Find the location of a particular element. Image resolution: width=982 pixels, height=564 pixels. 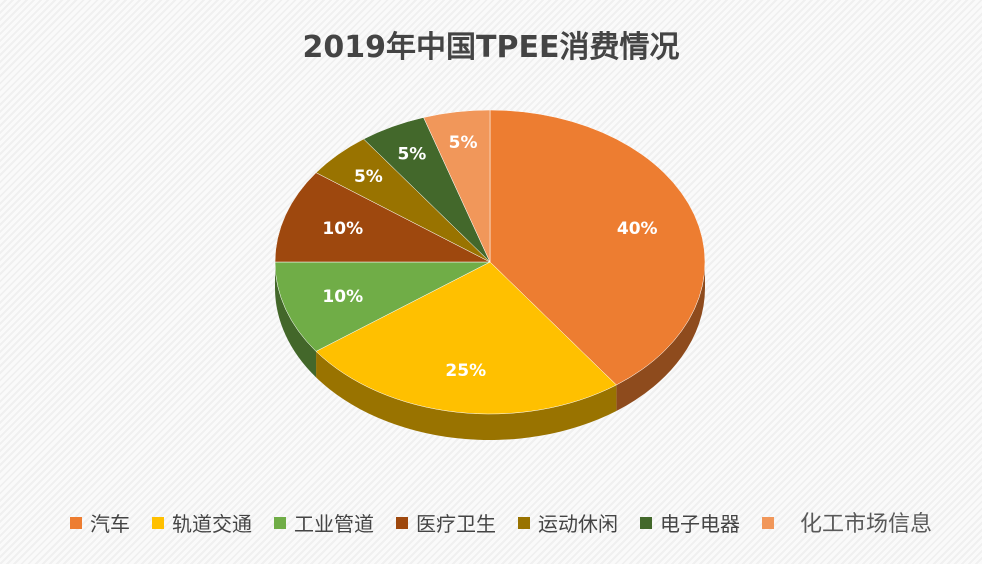

legend-item is located at coordinates (772, 522).